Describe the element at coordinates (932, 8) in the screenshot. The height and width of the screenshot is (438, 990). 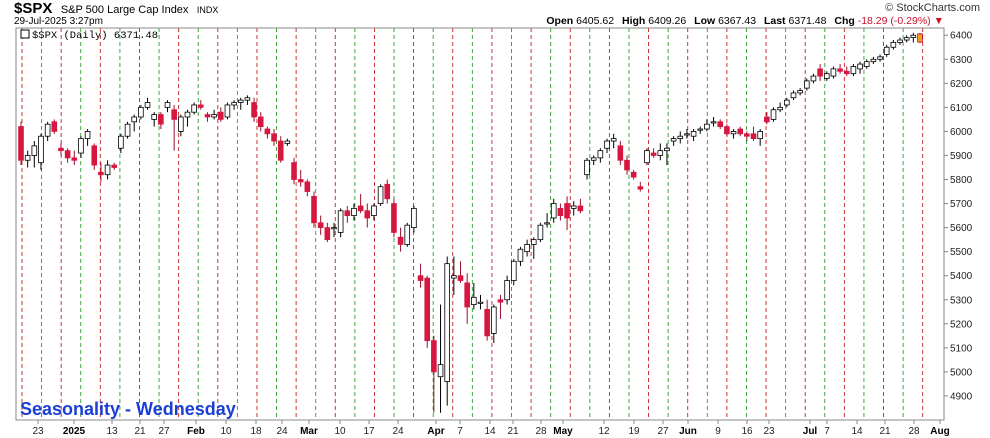
I see `brand-logo: © StockCharts.com` at that location.